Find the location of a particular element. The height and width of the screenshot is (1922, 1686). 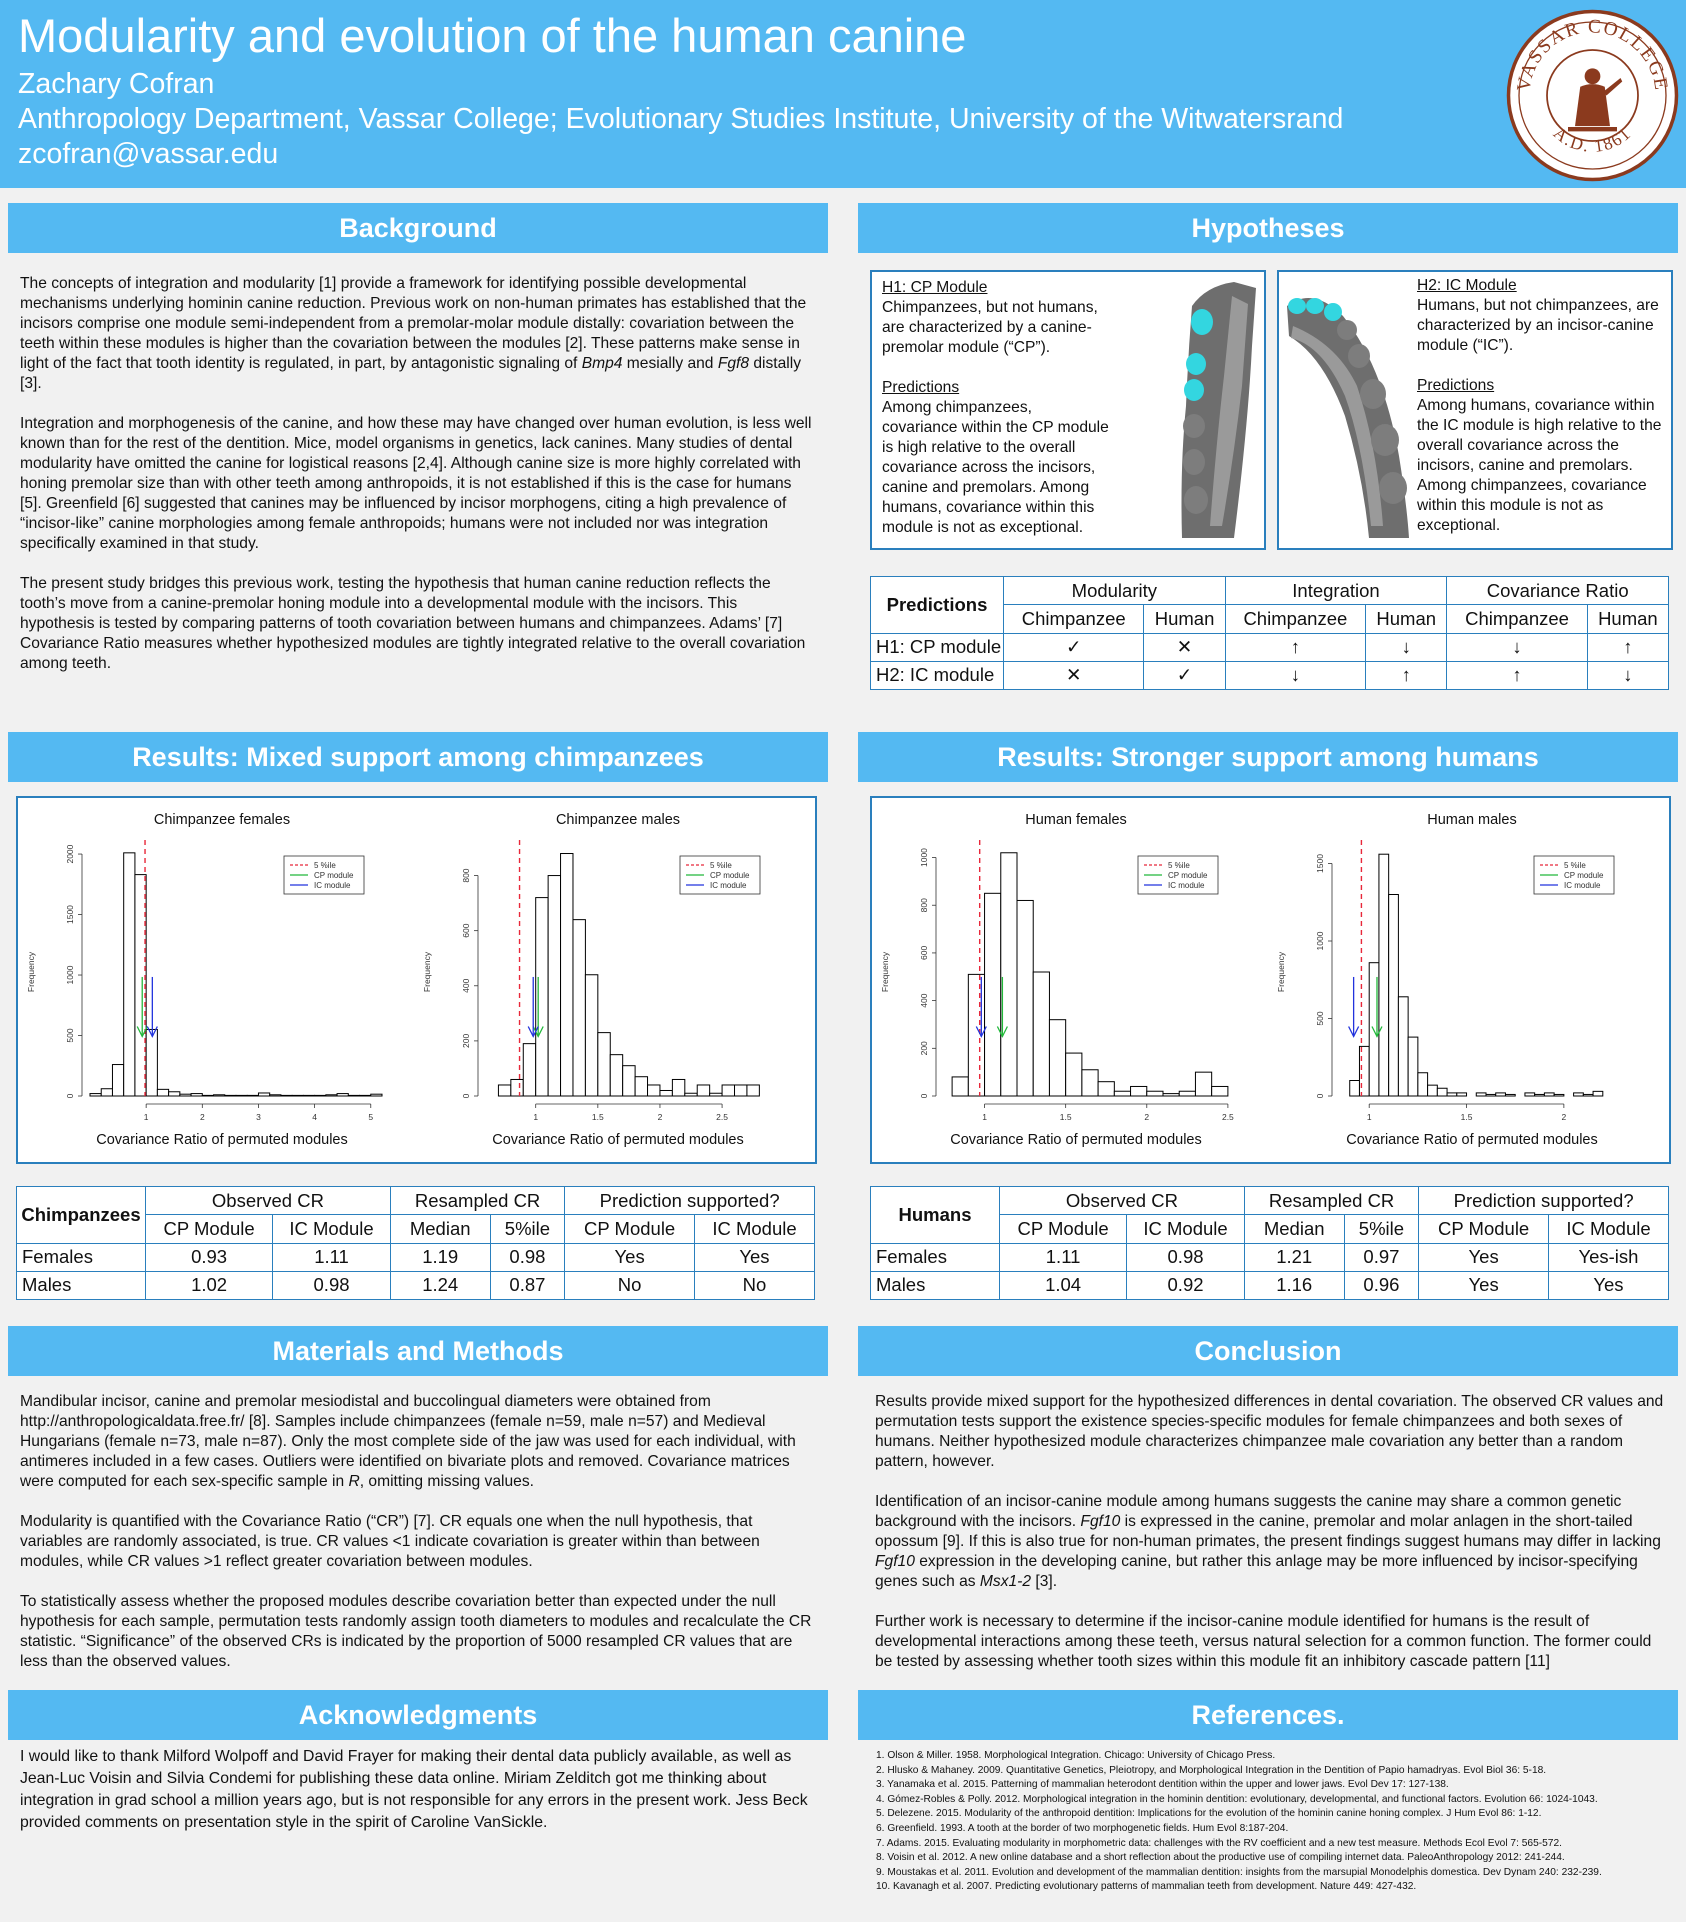

table-cell: ✓ is located at coordinates (1184, 675).